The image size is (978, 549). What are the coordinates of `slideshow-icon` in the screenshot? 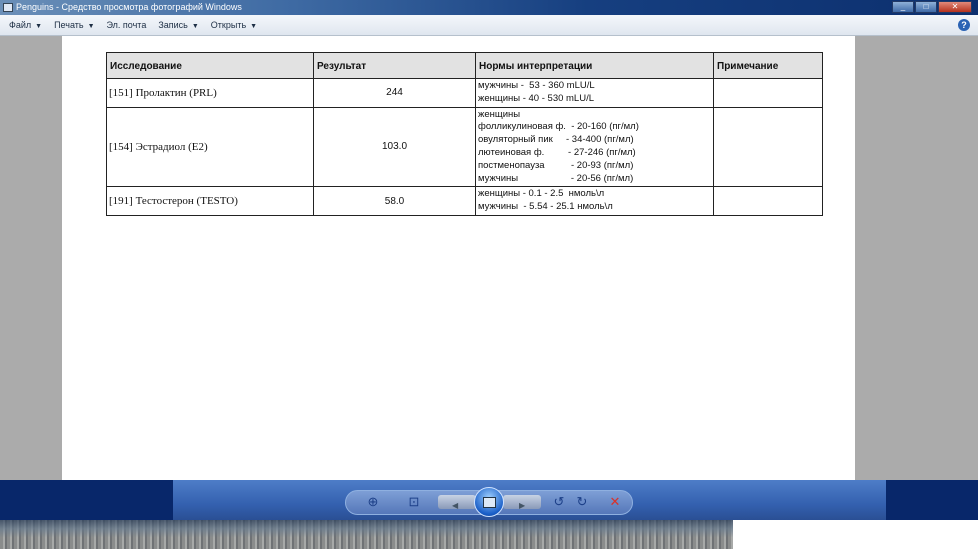 It's located at (489, 502).